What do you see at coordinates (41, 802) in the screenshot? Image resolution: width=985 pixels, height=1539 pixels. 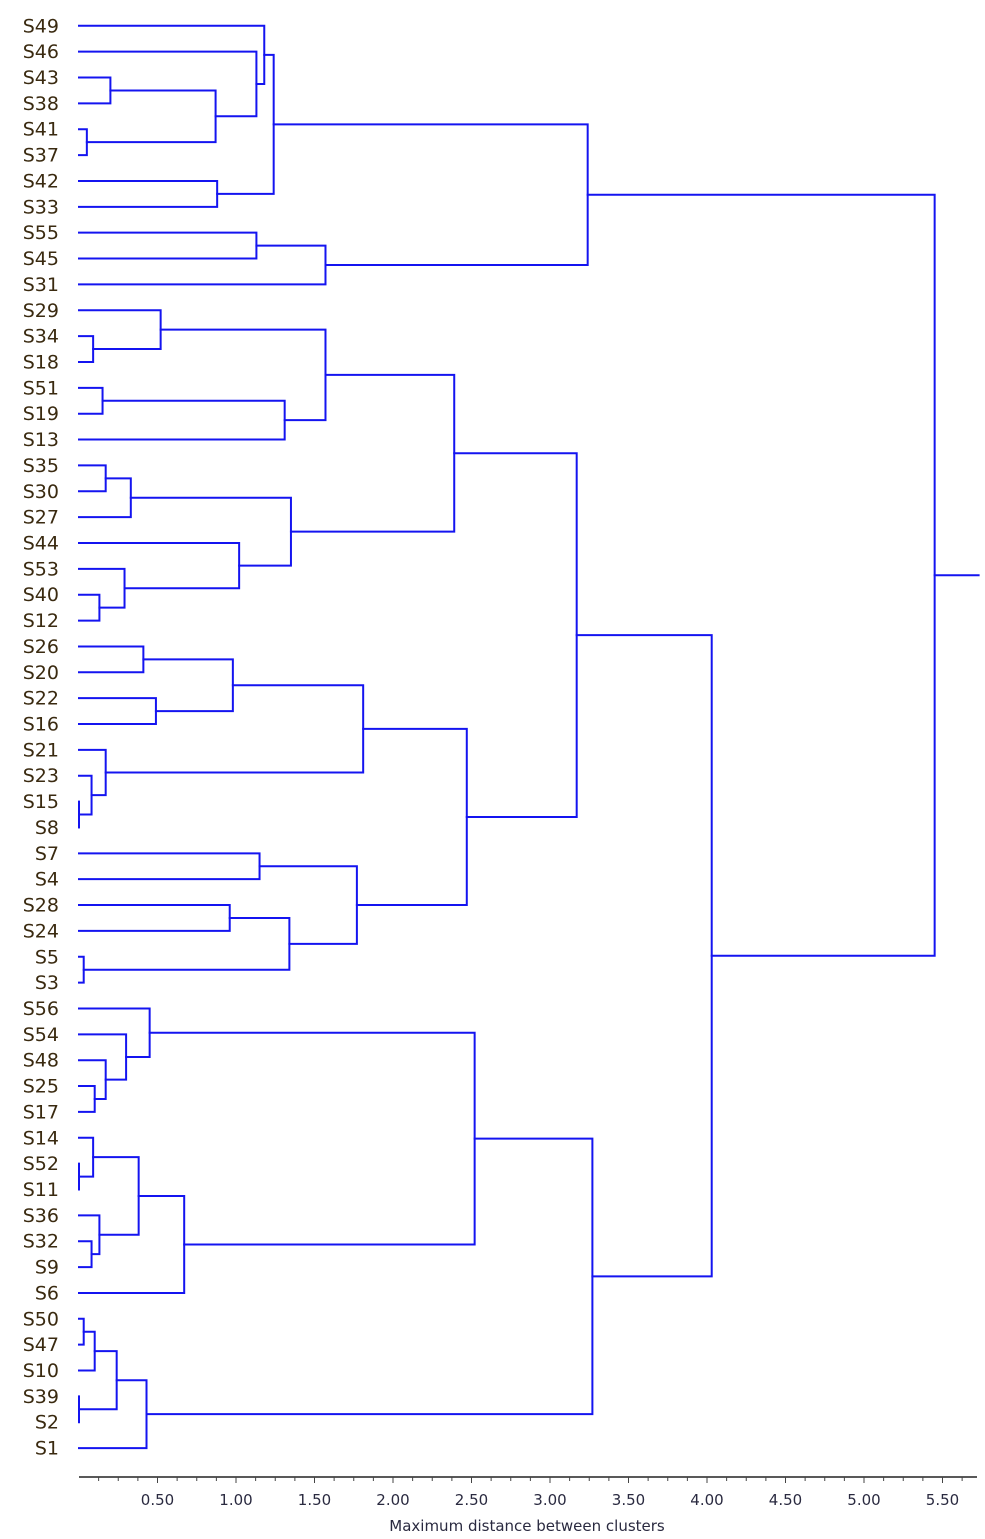 I see `leaf-label: S15` at bounding box center [41, 802].